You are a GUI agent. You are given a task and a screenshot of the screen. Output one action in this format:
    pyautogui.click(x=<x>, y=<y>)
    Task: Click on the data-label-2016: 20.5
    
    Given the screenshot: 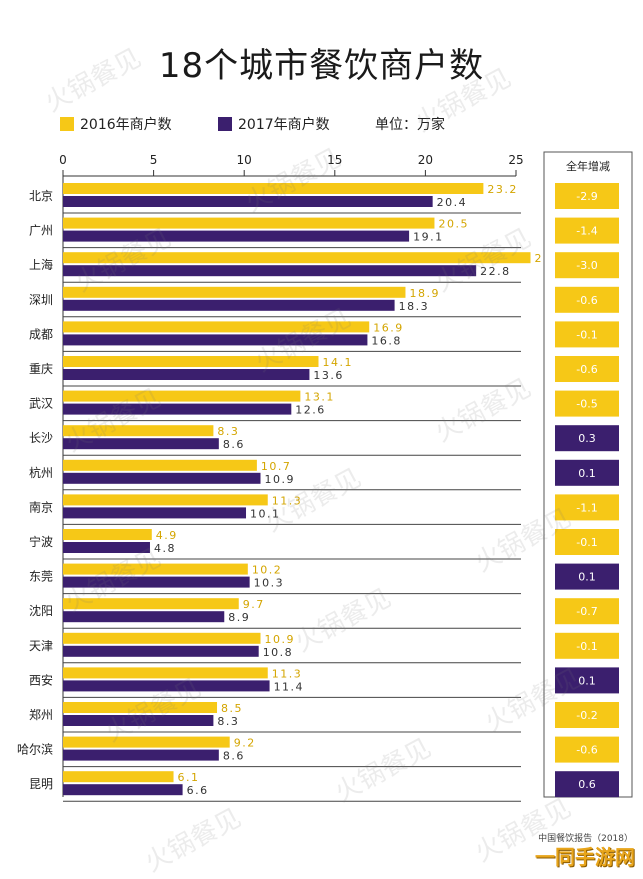 What is the action you would take?
    pyautogui.click(x=453, y=224)
    